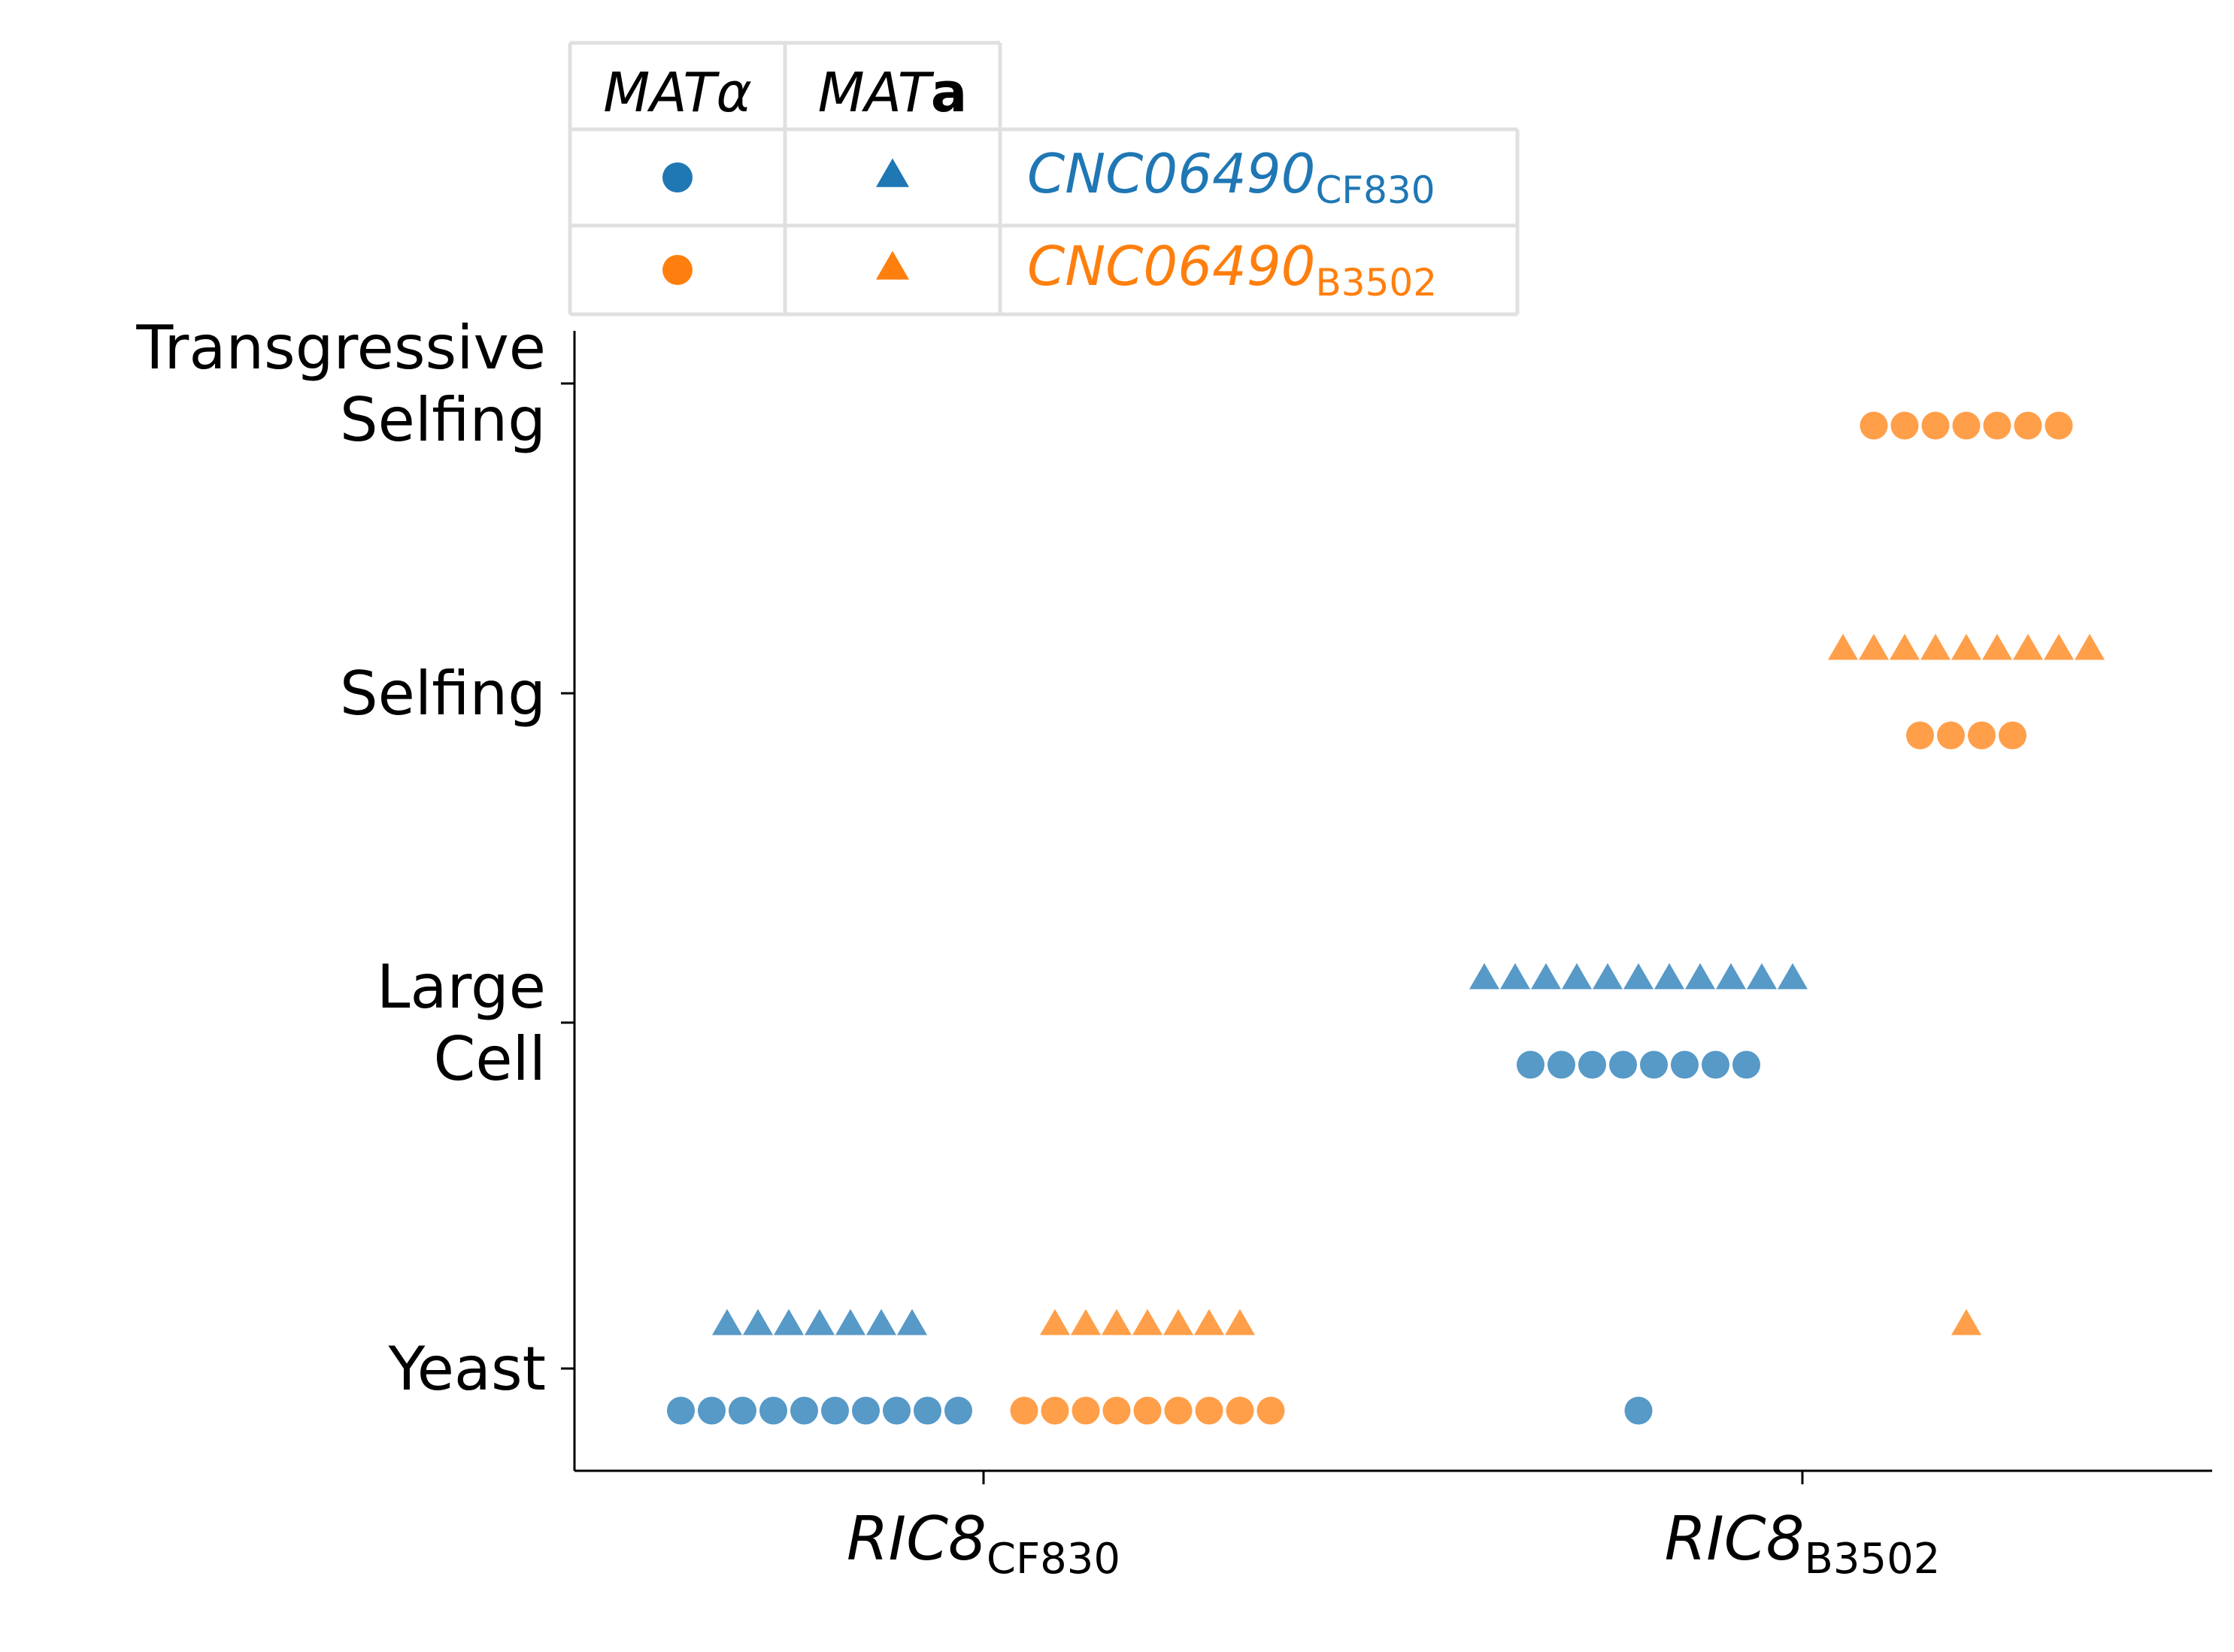 The height and width of the screenshot is (1652, 2234). What do you see at coordinates (1803, 1544) in the screenshot?
I see `x-tick-label: RIC8B3502` at bounding box center [1803, 1544].